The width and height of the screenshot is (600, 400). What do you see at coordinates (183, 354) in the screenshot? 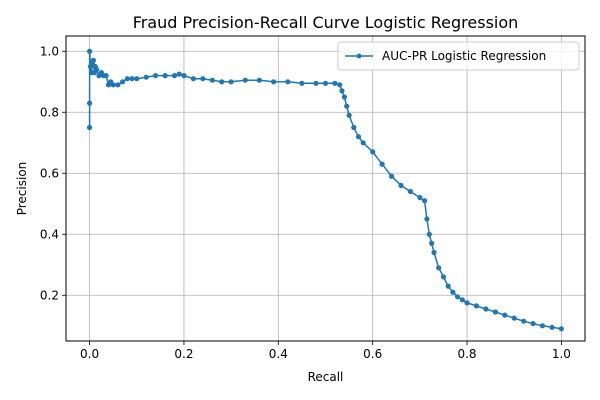
I see `x-tick-label: 0.2` at bounding box center [183, 354].